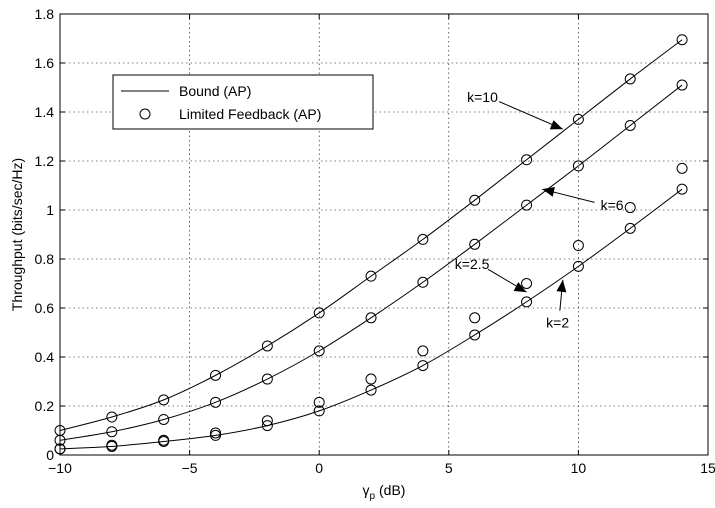 The image size is (715, 508). I want to click on y-tick-label: 0.8, so click(45, 259).